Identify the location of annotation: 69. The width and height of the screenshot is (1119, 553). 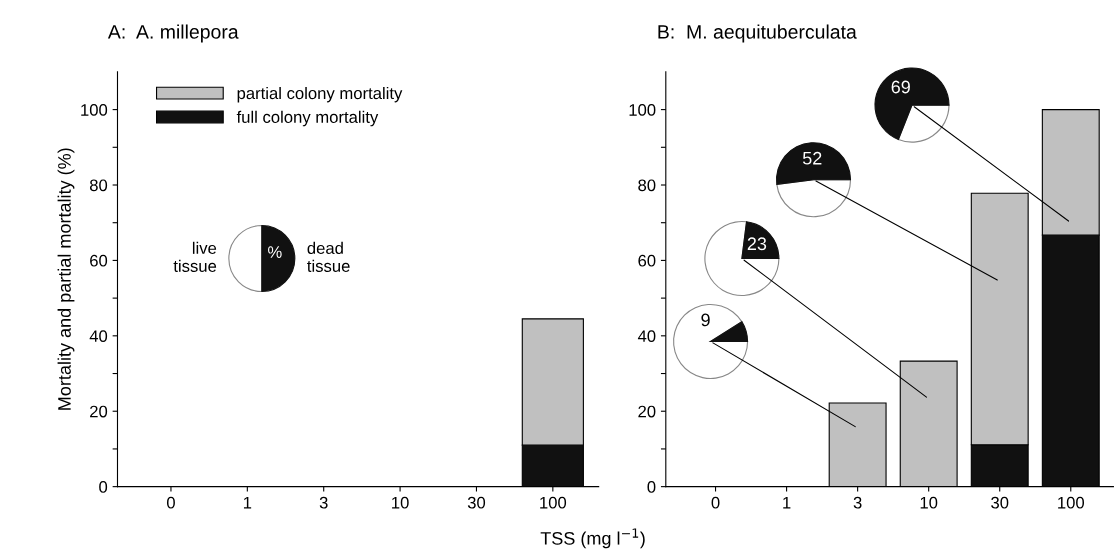
(900, 87).